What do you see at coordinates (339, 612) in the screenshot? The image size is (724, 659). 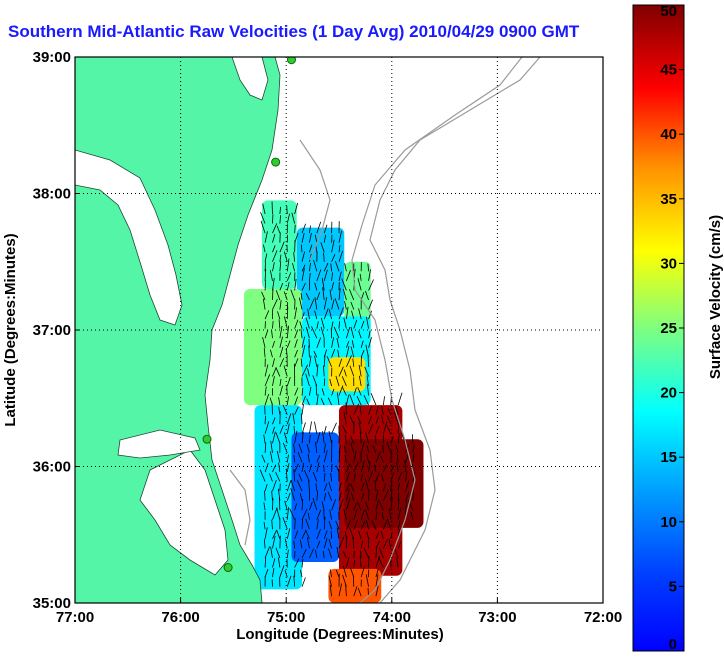 I see `x-axis-ticks: 77:00 76:00 75:00 74:00 73:00 72:00` at bounding box center [339, 612].